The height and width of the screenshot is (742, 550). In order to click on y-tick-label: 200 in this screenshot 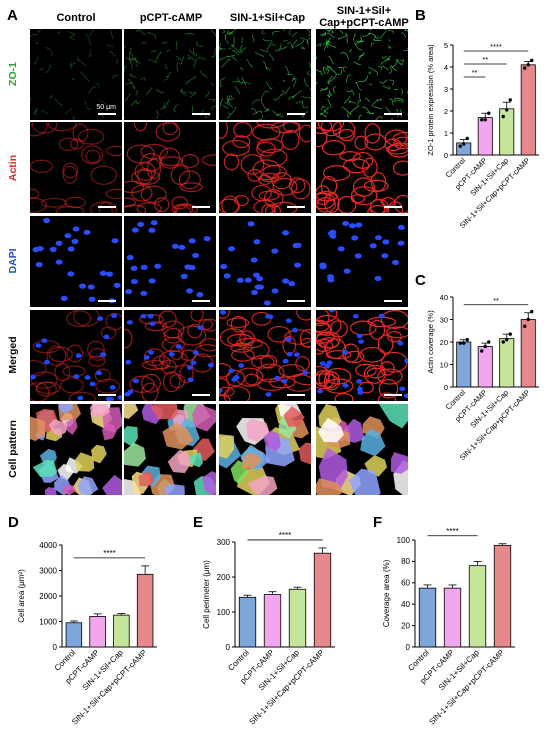, I will do `click(224, 577)`.